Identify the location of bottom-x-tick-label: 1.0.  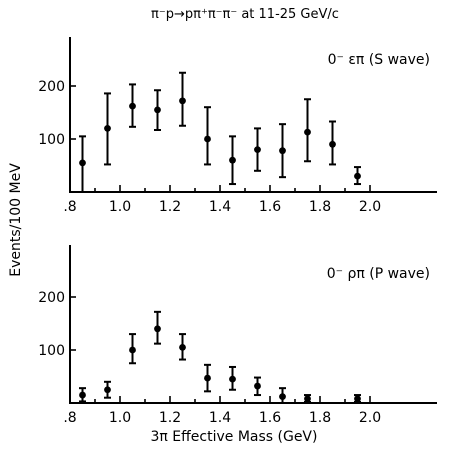
(120, 418).